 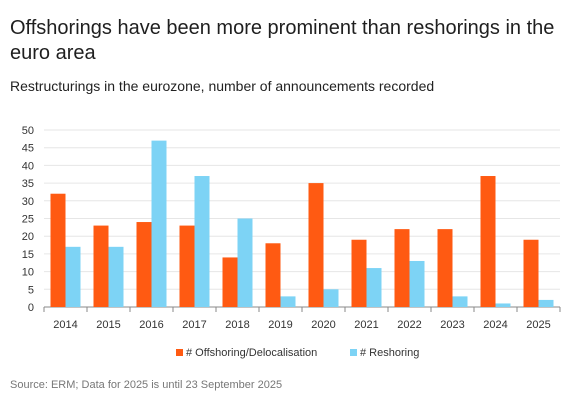 What do you see at coordinates (452, 325) in the screenshot?
I see `x-tick-label: 2023` at bounding box center [452, 325].